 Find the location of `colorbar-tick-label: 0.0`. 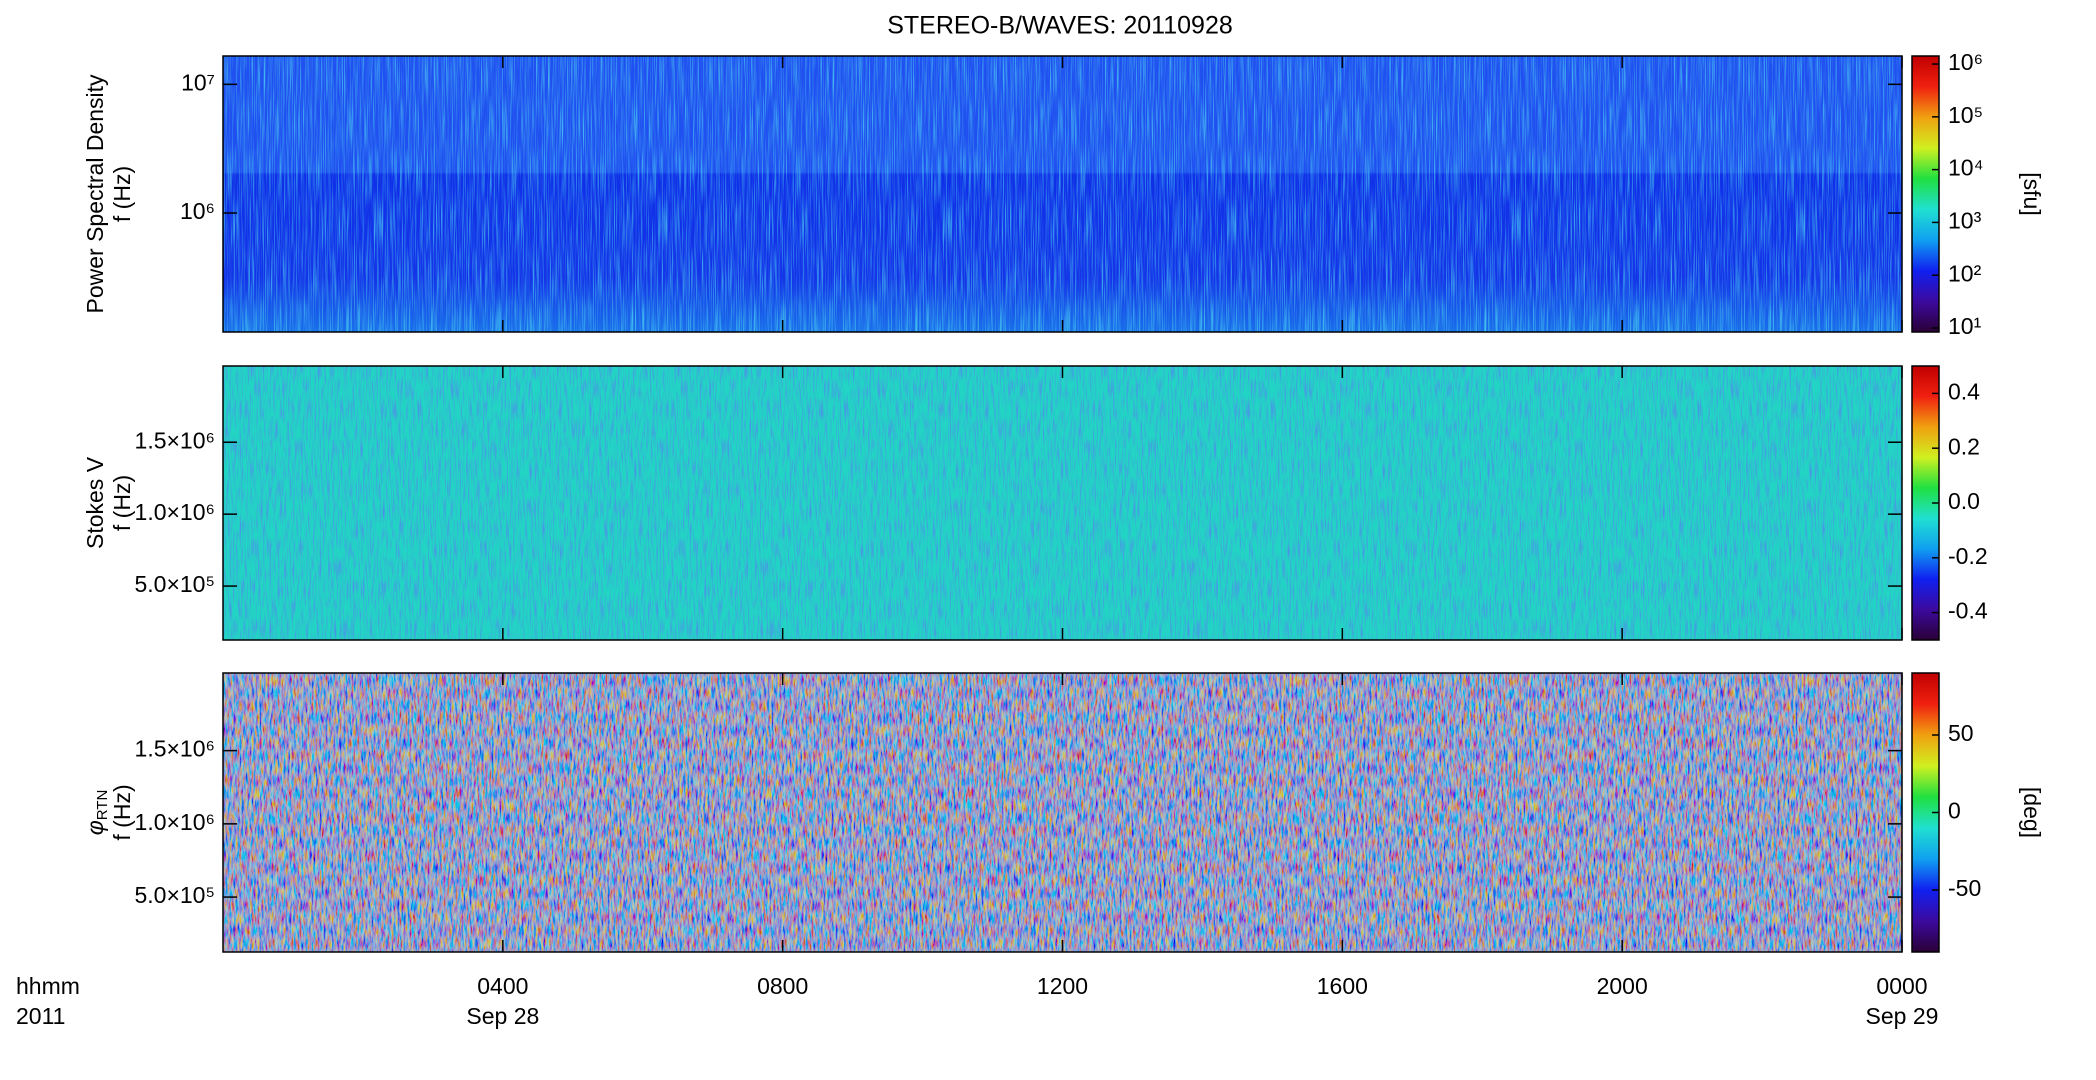

colorbar-tick-label: 0.0 is located at coordinates (1964, 501).